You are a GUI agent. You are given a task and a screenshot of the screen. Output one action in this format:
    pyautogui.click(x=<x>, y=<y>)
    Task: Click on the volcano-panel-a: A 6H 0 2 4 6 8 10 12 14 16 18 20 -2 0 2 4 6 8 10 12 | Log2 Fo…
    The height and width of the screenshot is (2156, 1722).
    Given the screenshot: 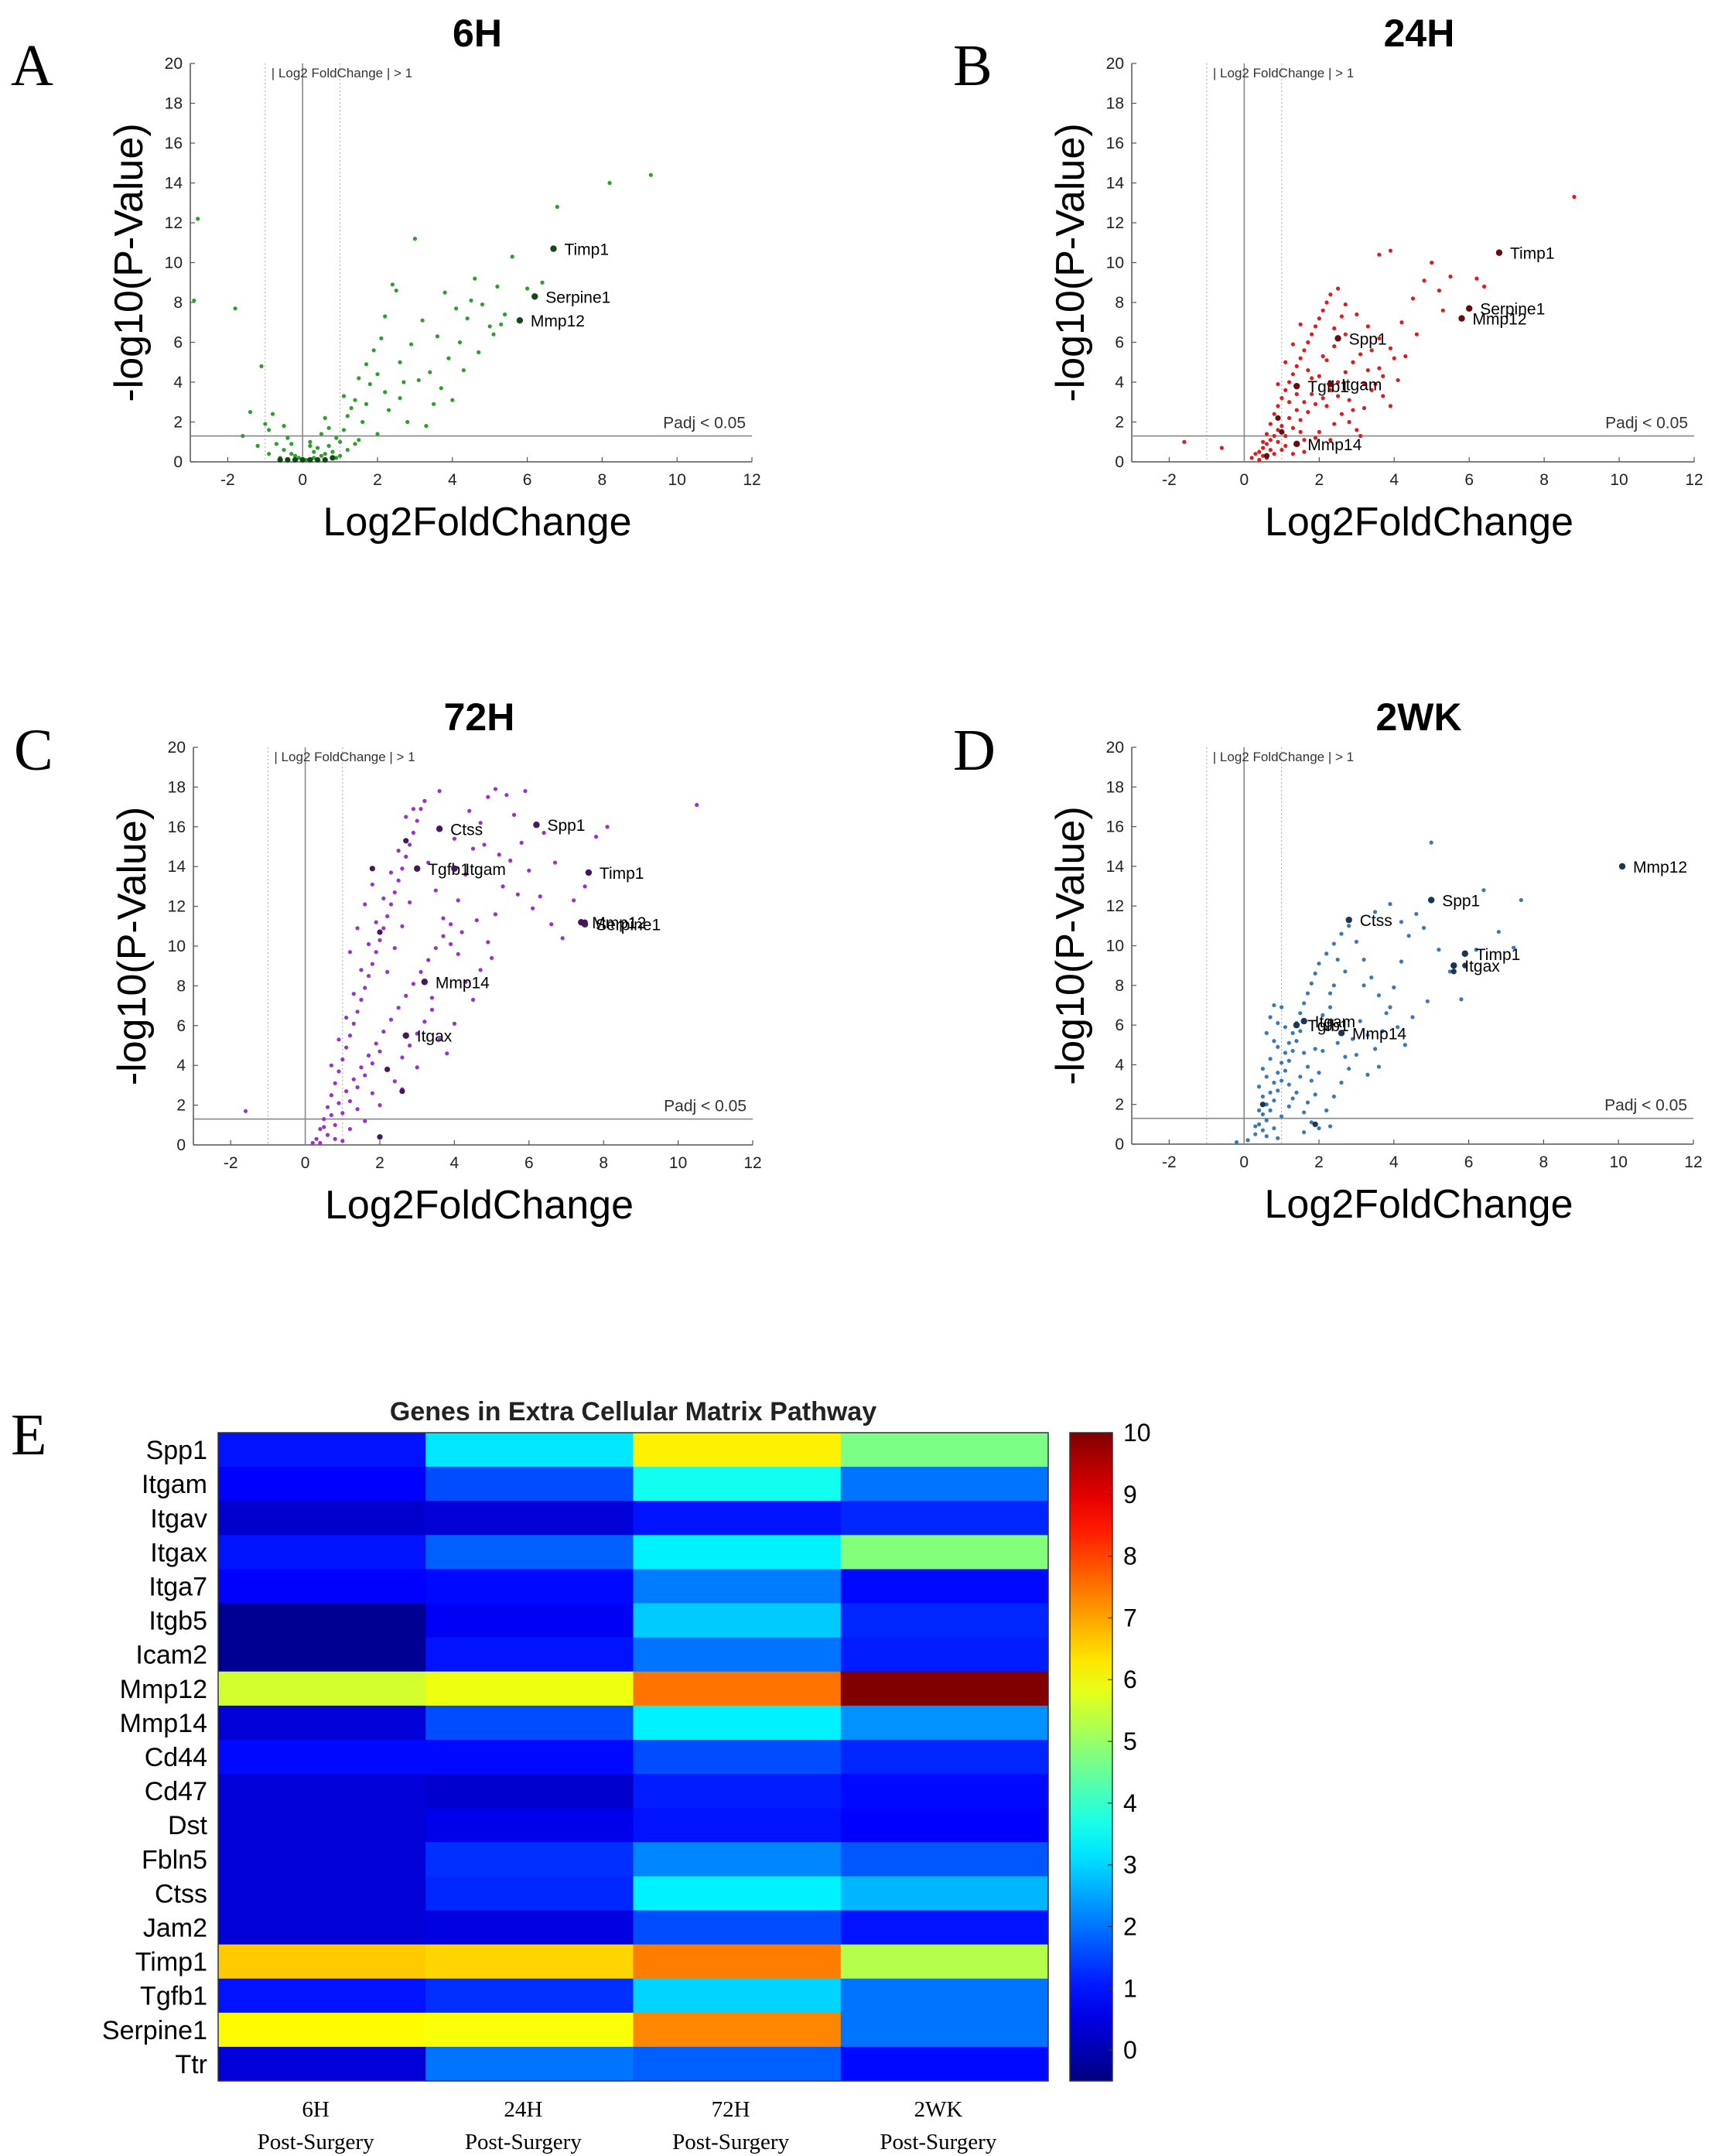 What is the action you would take?
    pyautogui.click(x=386, y=278)
    